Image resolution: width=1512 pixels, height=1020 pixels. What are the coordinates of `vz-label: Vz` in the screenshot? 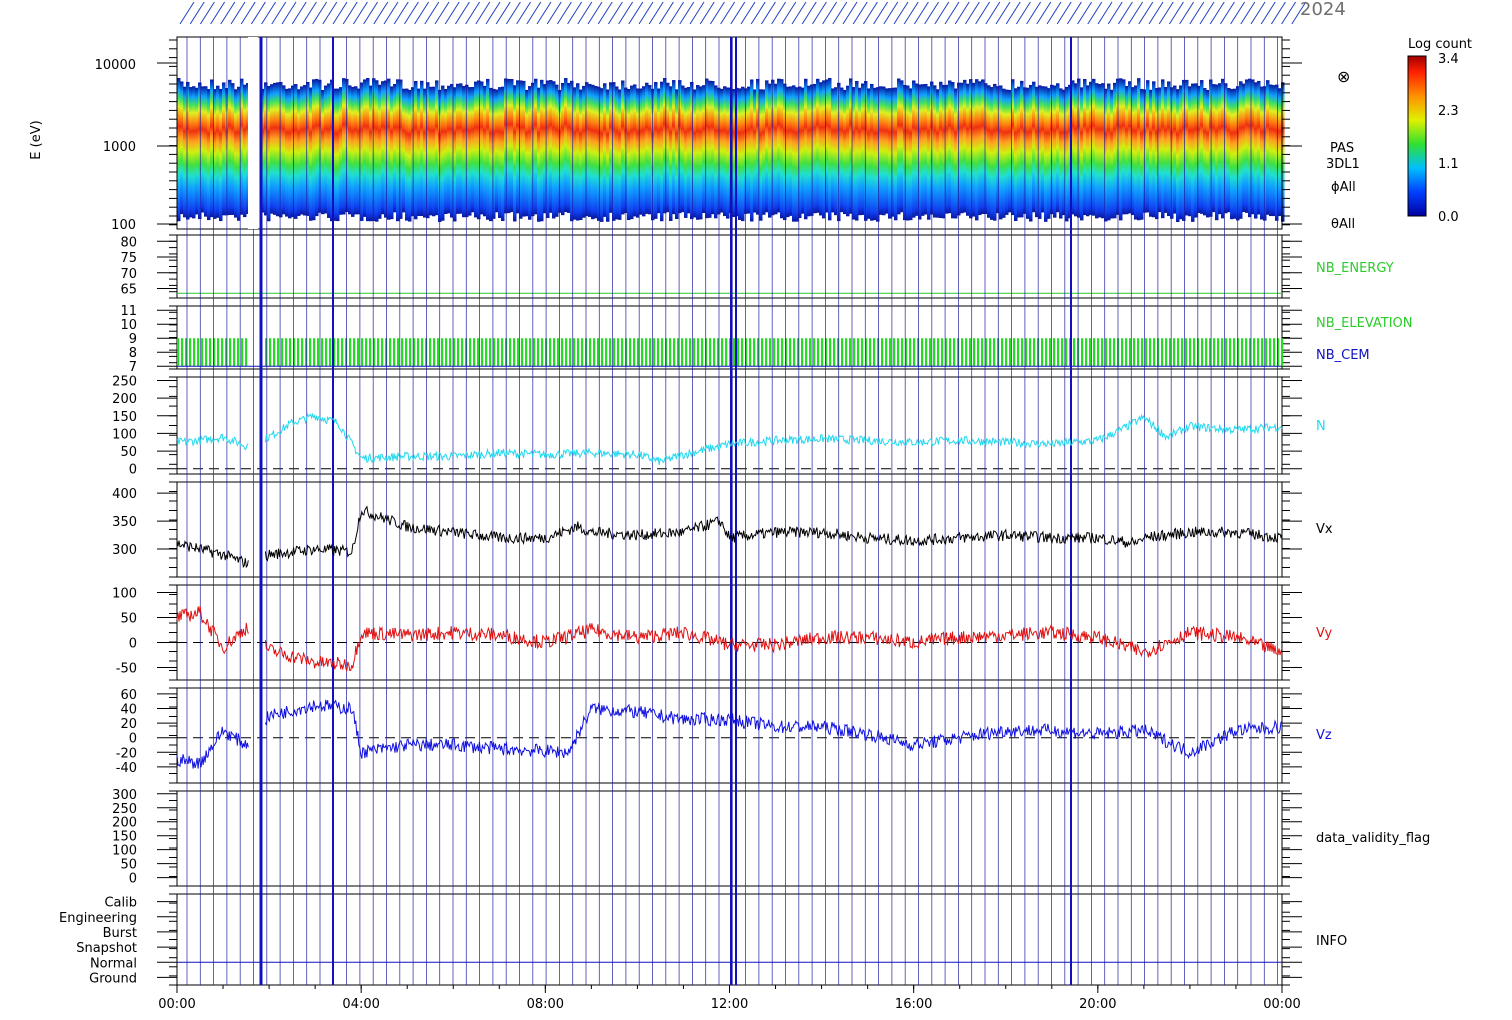 It's located at (1324, 735).